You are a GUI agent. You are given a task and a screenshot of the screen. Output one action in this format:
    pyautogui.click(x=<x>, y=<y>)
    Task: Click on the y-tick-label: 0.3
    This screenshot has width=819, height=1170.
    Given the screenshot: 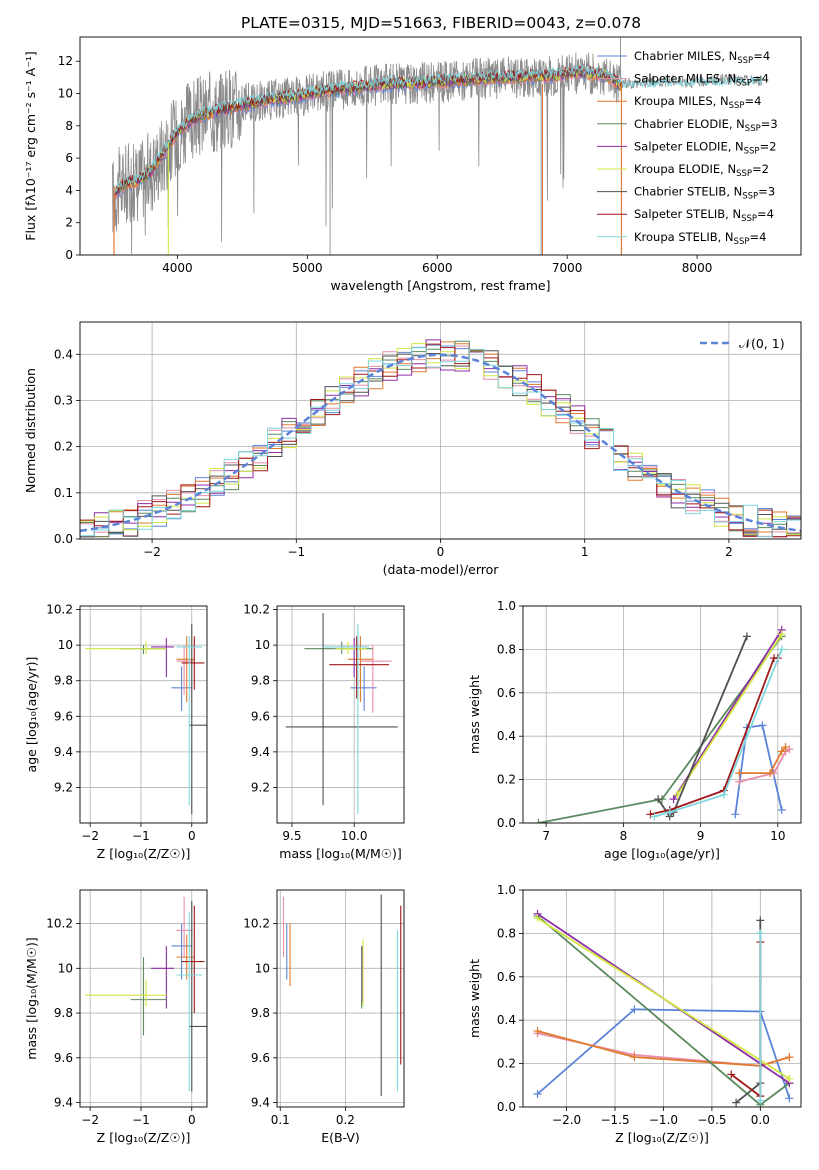 What is the action you would take?
    pyautogui.click(x=63, y=400)
    